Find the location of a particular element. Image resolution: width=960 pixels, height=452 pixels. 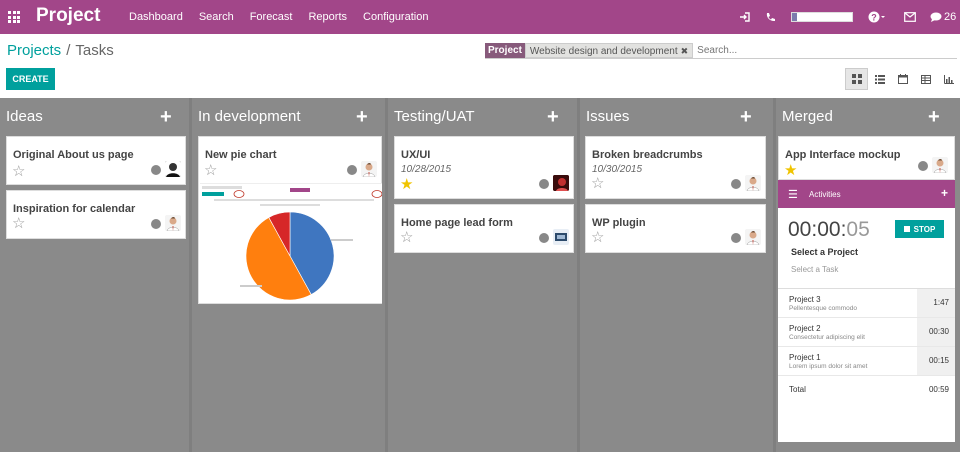

kanban-card: Original About us page ☆ is located at coordinates (96, 160).